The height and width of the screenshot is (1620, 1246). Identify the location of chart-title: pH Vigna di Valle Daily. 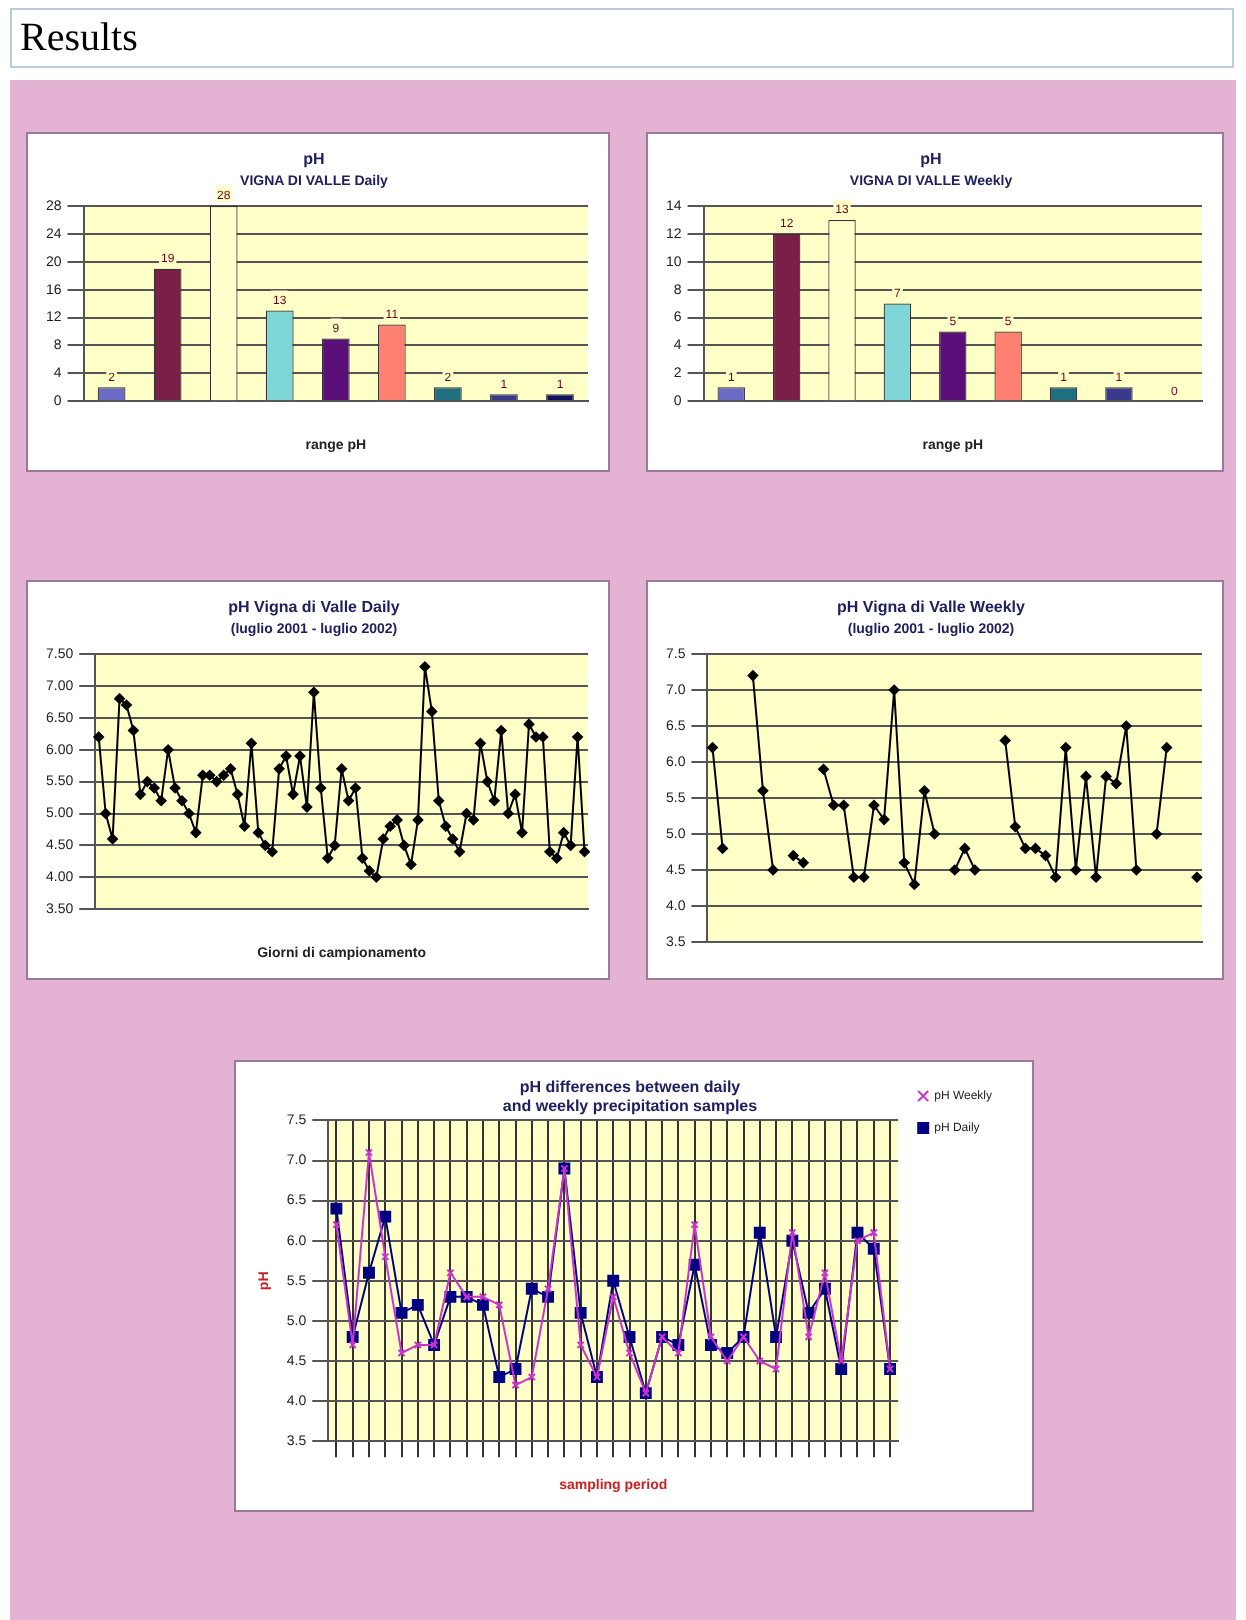
(314, 607).